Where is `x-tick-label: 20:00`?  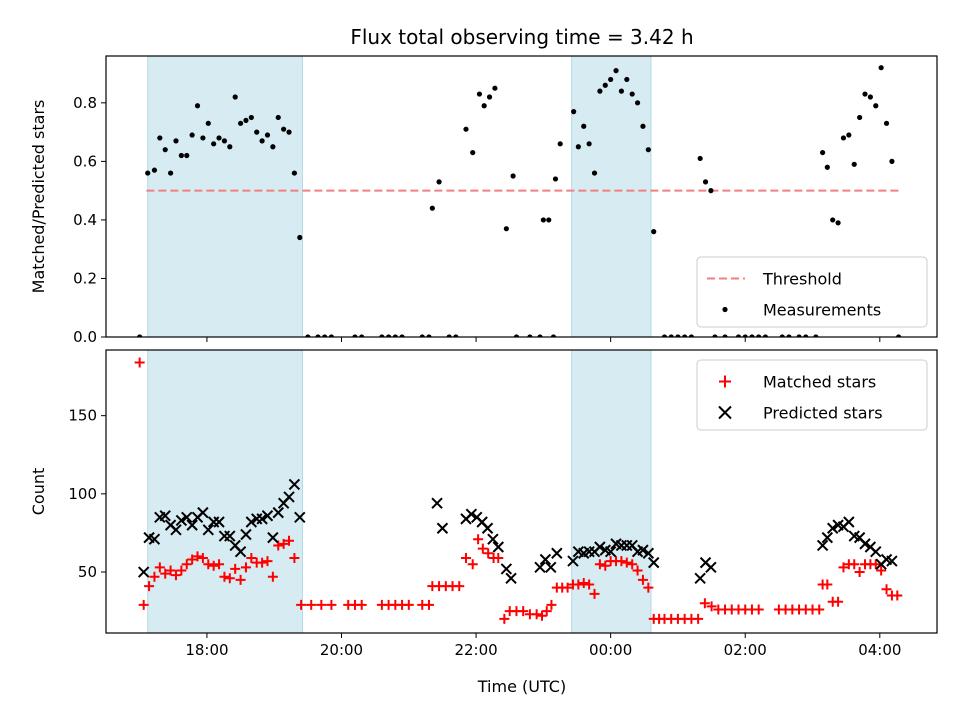 x-tick-label: 20:00 is located at coordinates (341, 650).